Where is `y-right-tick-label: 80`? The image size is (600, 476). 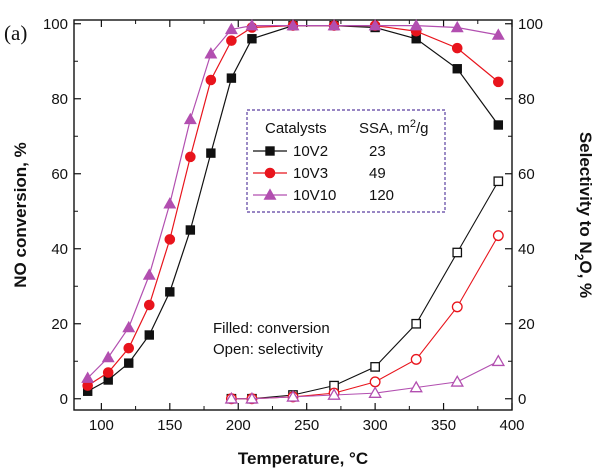 y-right-tick-label: 80 is located at coordinates (526, 99).